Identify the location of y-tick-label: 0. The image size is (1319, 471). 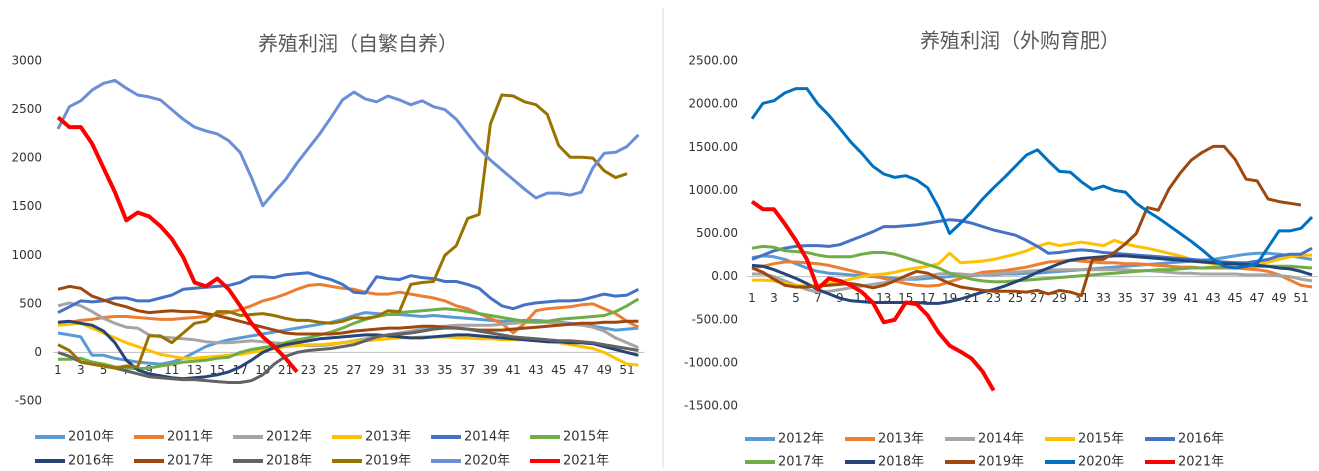
(38, 352).